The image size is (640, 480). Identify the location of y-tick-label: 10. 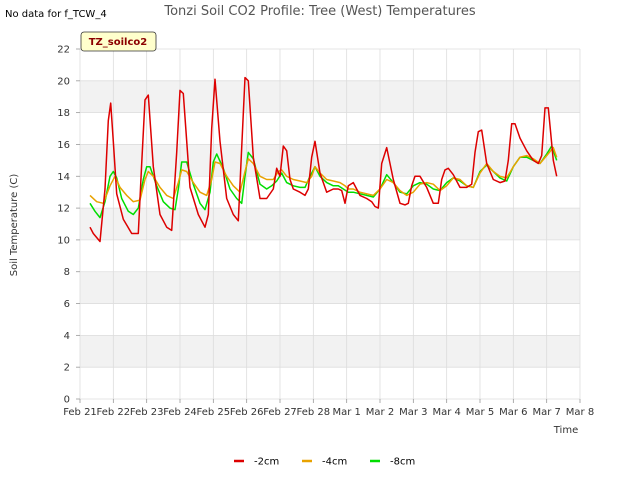
(63, 240).